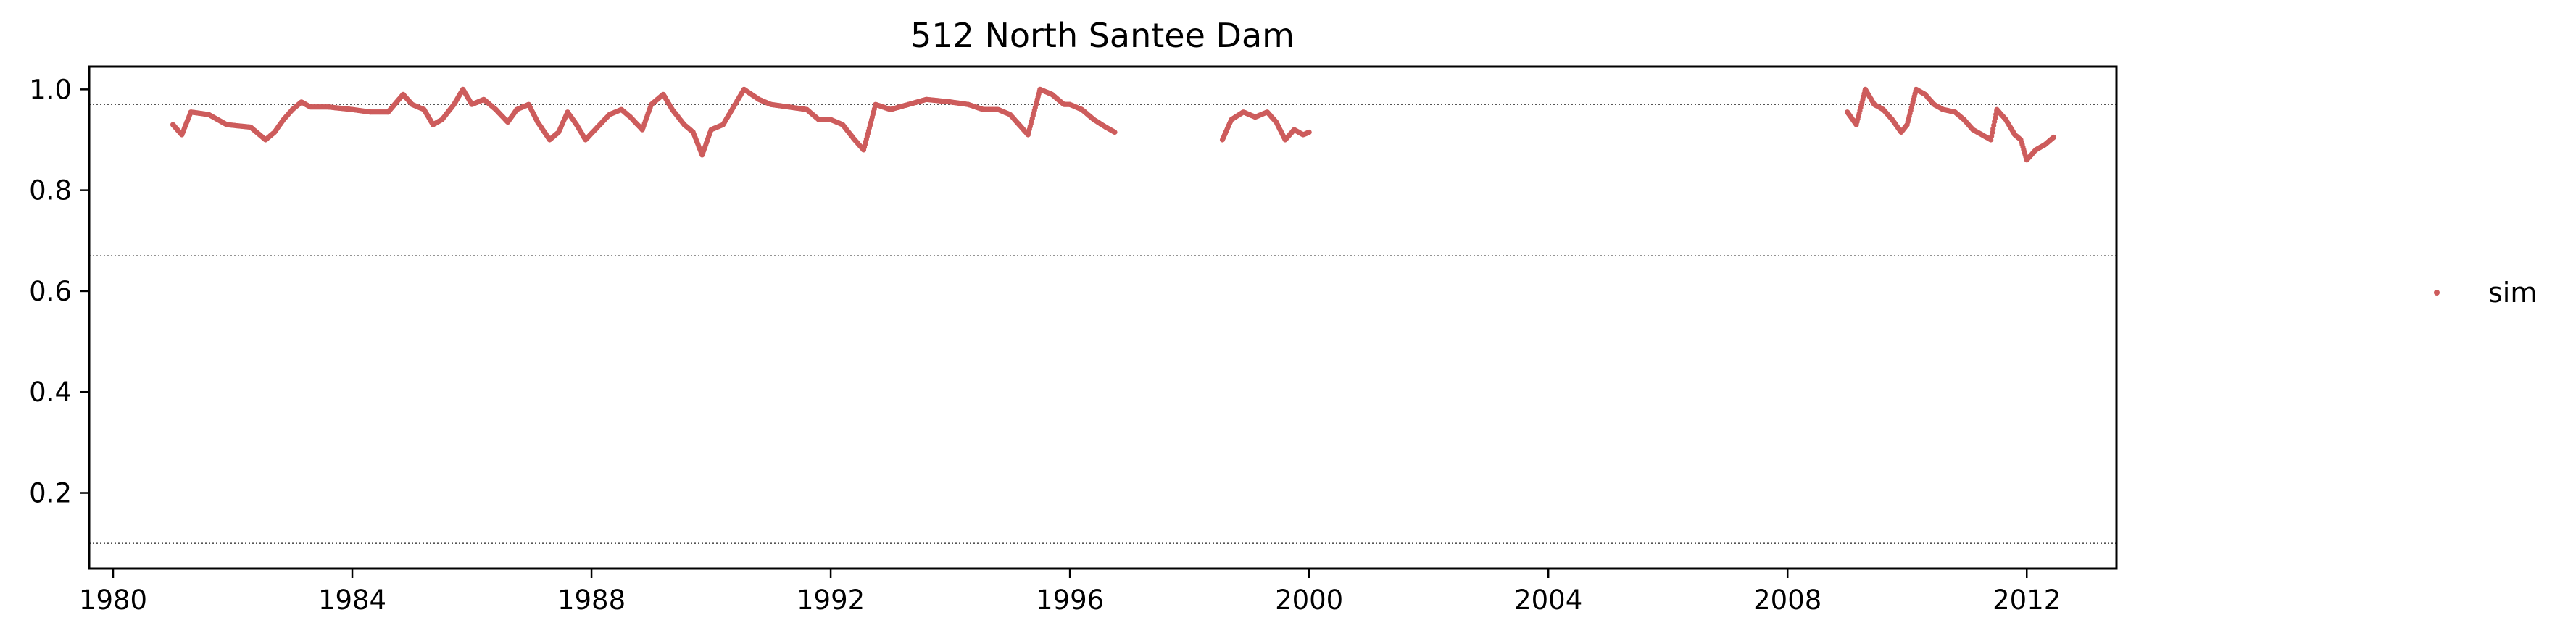 The height and width of the screenshot is (641, 2576). What do you see at coordinates (50, 392) in the screenshot?
I see `y-tick-label: 0.4` at bounding box center [50, 392].